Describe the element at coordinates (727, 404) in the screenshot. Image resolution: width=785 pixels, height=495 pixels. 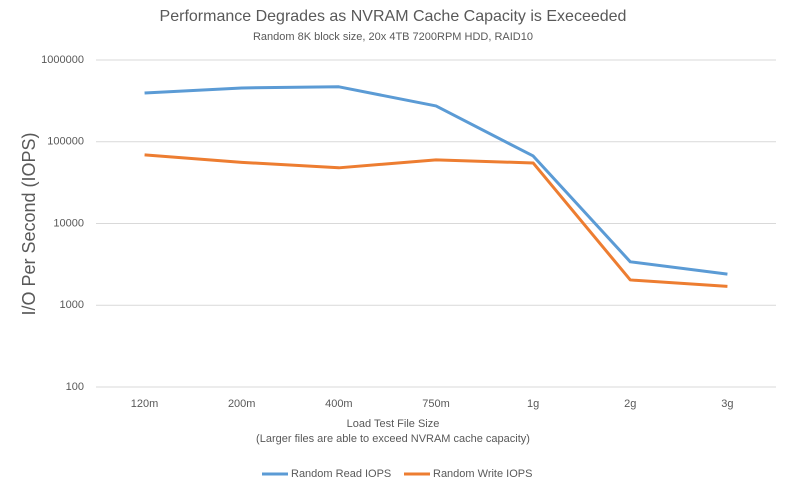
I see `x-tick-label: 3g` at that location.